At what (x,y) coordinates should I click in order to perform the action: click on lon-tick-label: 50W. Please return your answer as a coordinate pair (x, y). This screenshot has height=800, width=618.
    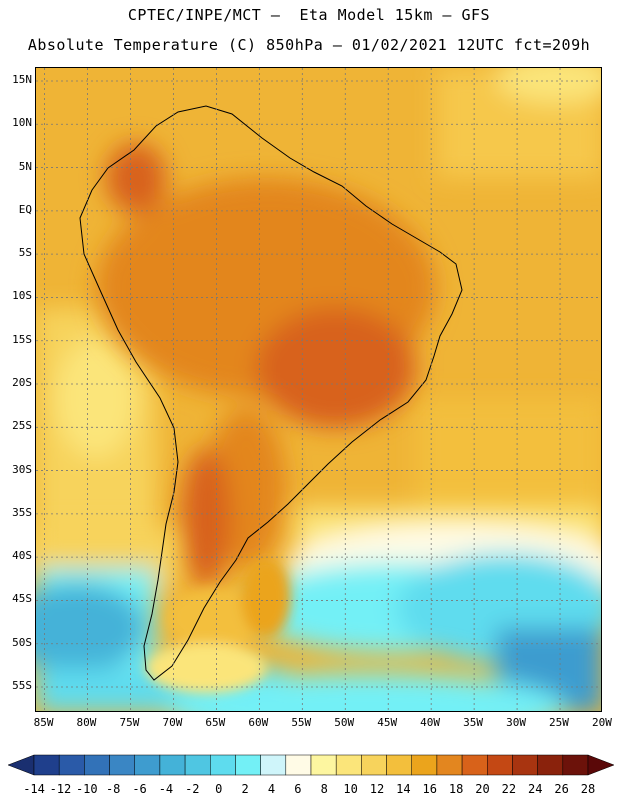
    Looking at the image, I should click on (344, 722).